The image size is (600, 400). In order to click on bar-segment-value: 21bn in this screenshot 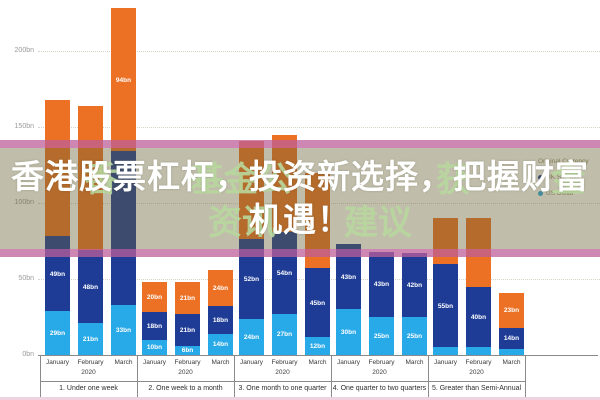, I will do `click(90, 340)`.